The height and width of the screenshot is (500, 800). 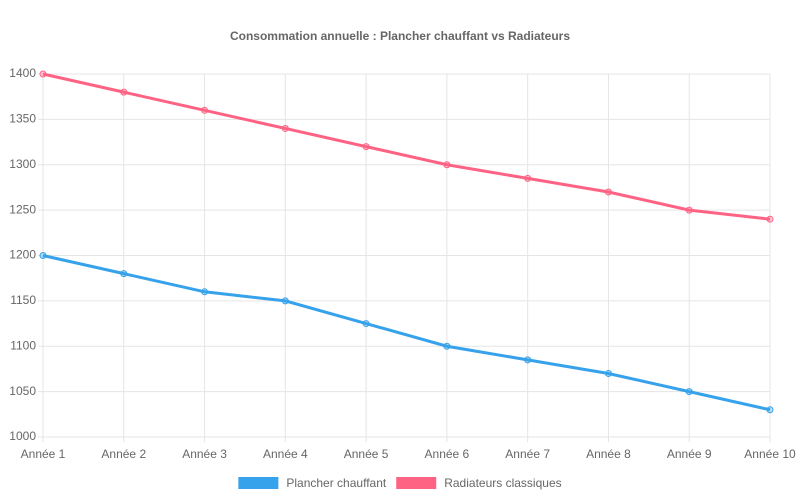 What do you see at coordinates (608, 454) in the screenshot?
I see `x-tick-label: Année 8` at bounding box center [608, 454].